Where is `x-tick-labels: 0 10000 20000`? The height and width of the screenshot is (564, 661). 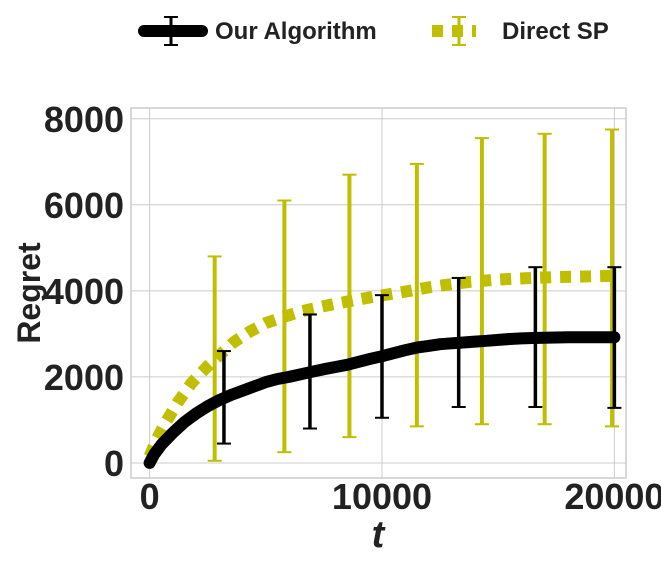 x-tick-labels: 0 10000 20000 is located at coordinates (400, 496).